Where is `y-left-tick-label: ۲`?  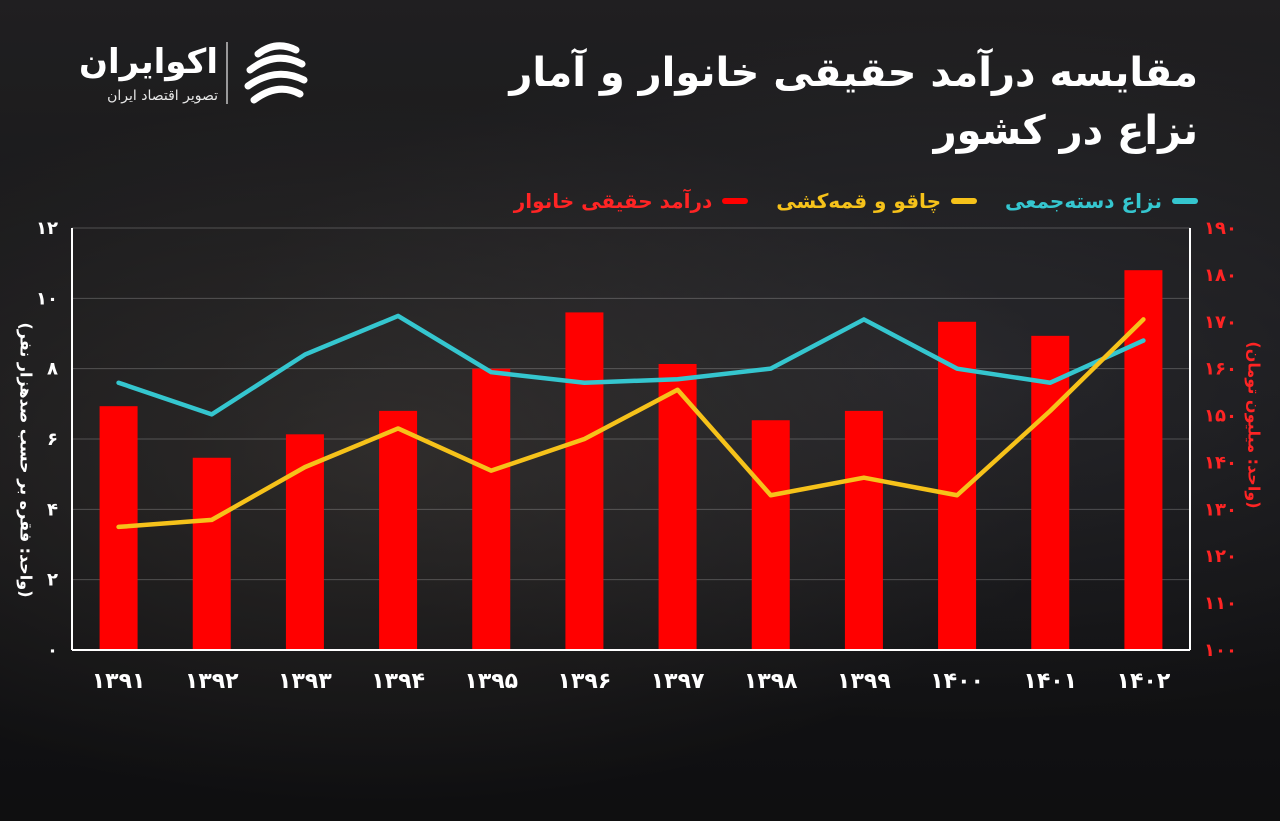
y-left-tick-label: ۲ is located at coordinates (52, 580).